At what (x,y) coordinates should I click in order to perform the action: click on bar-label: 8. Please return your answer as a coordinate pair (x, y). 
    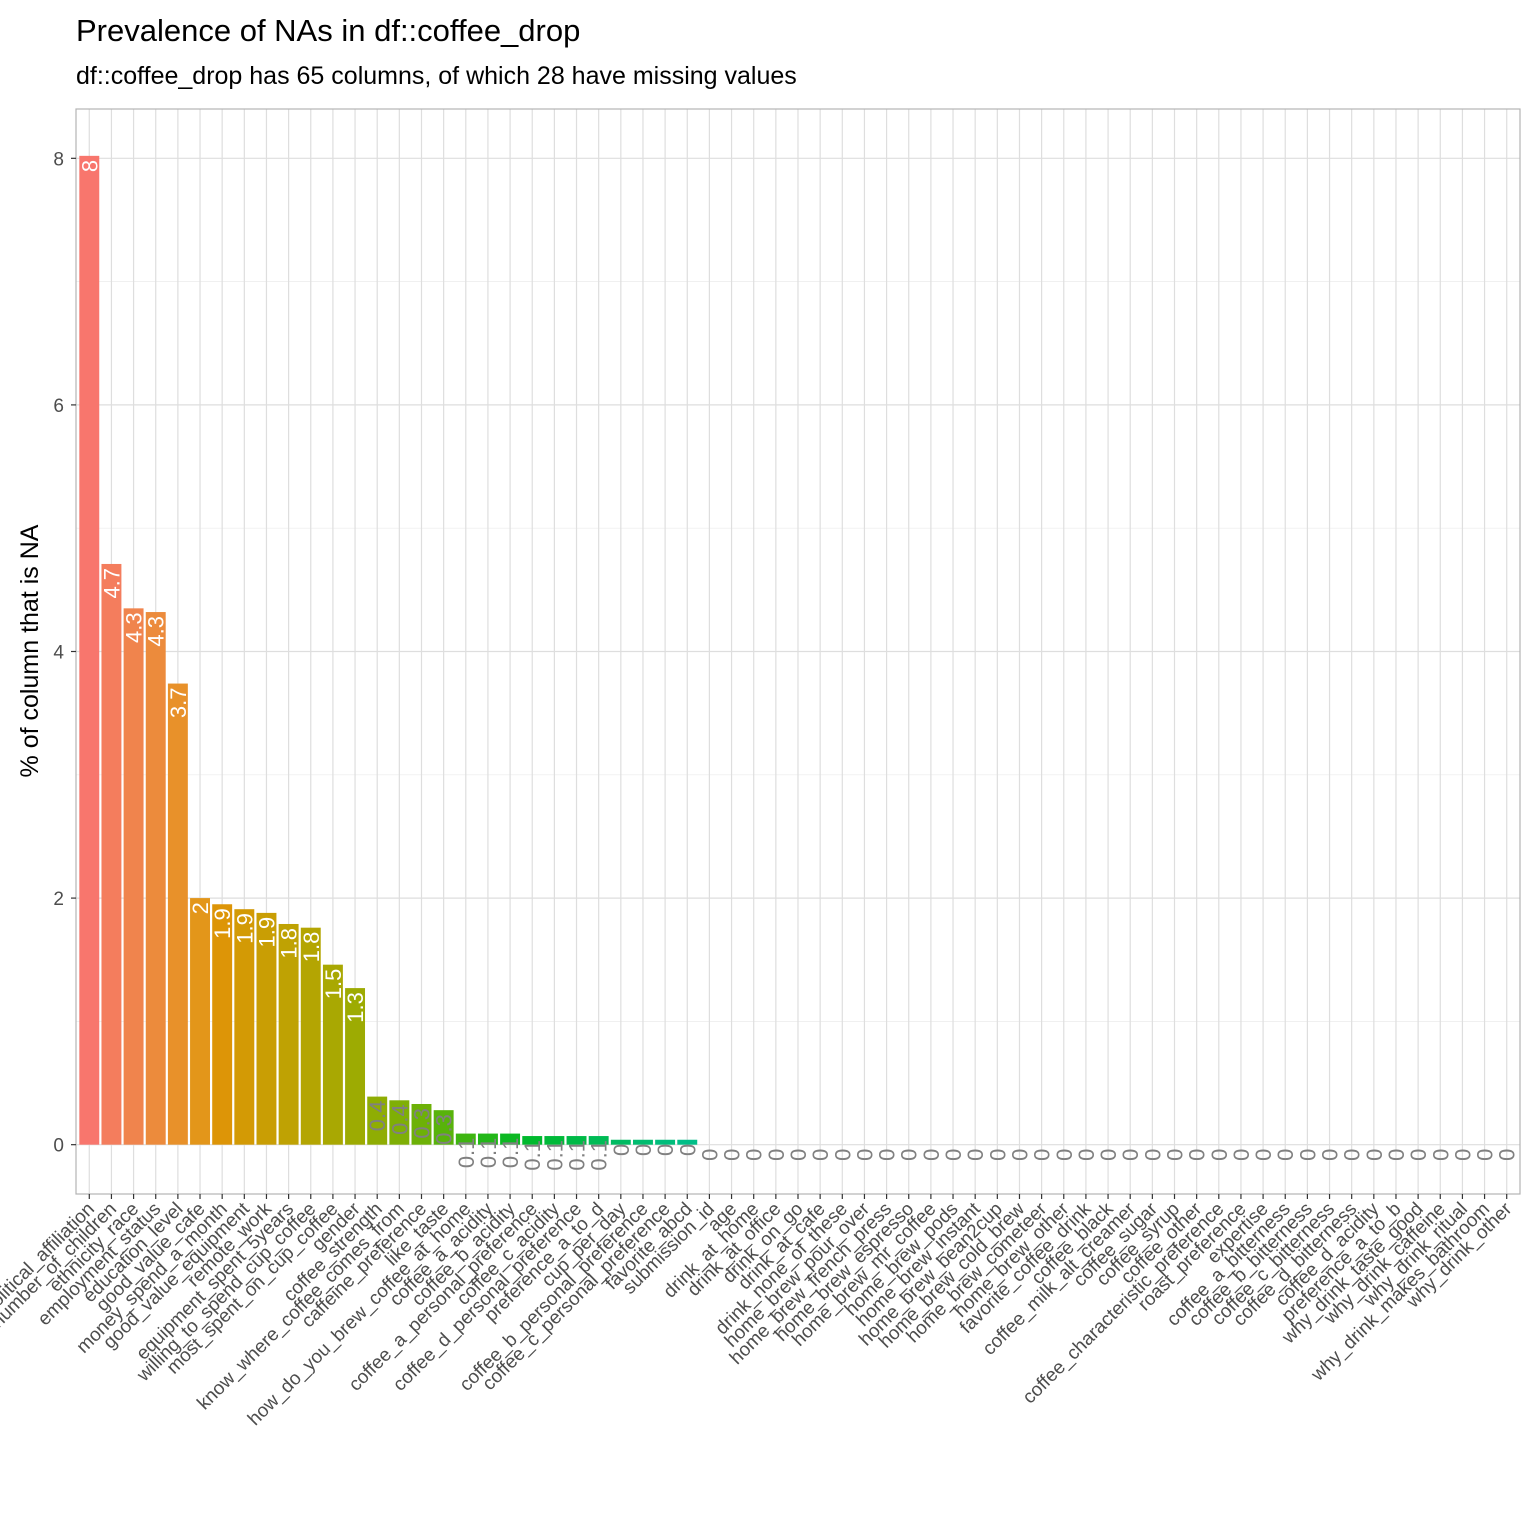
    Looking at the image, I should click on (89, 166).